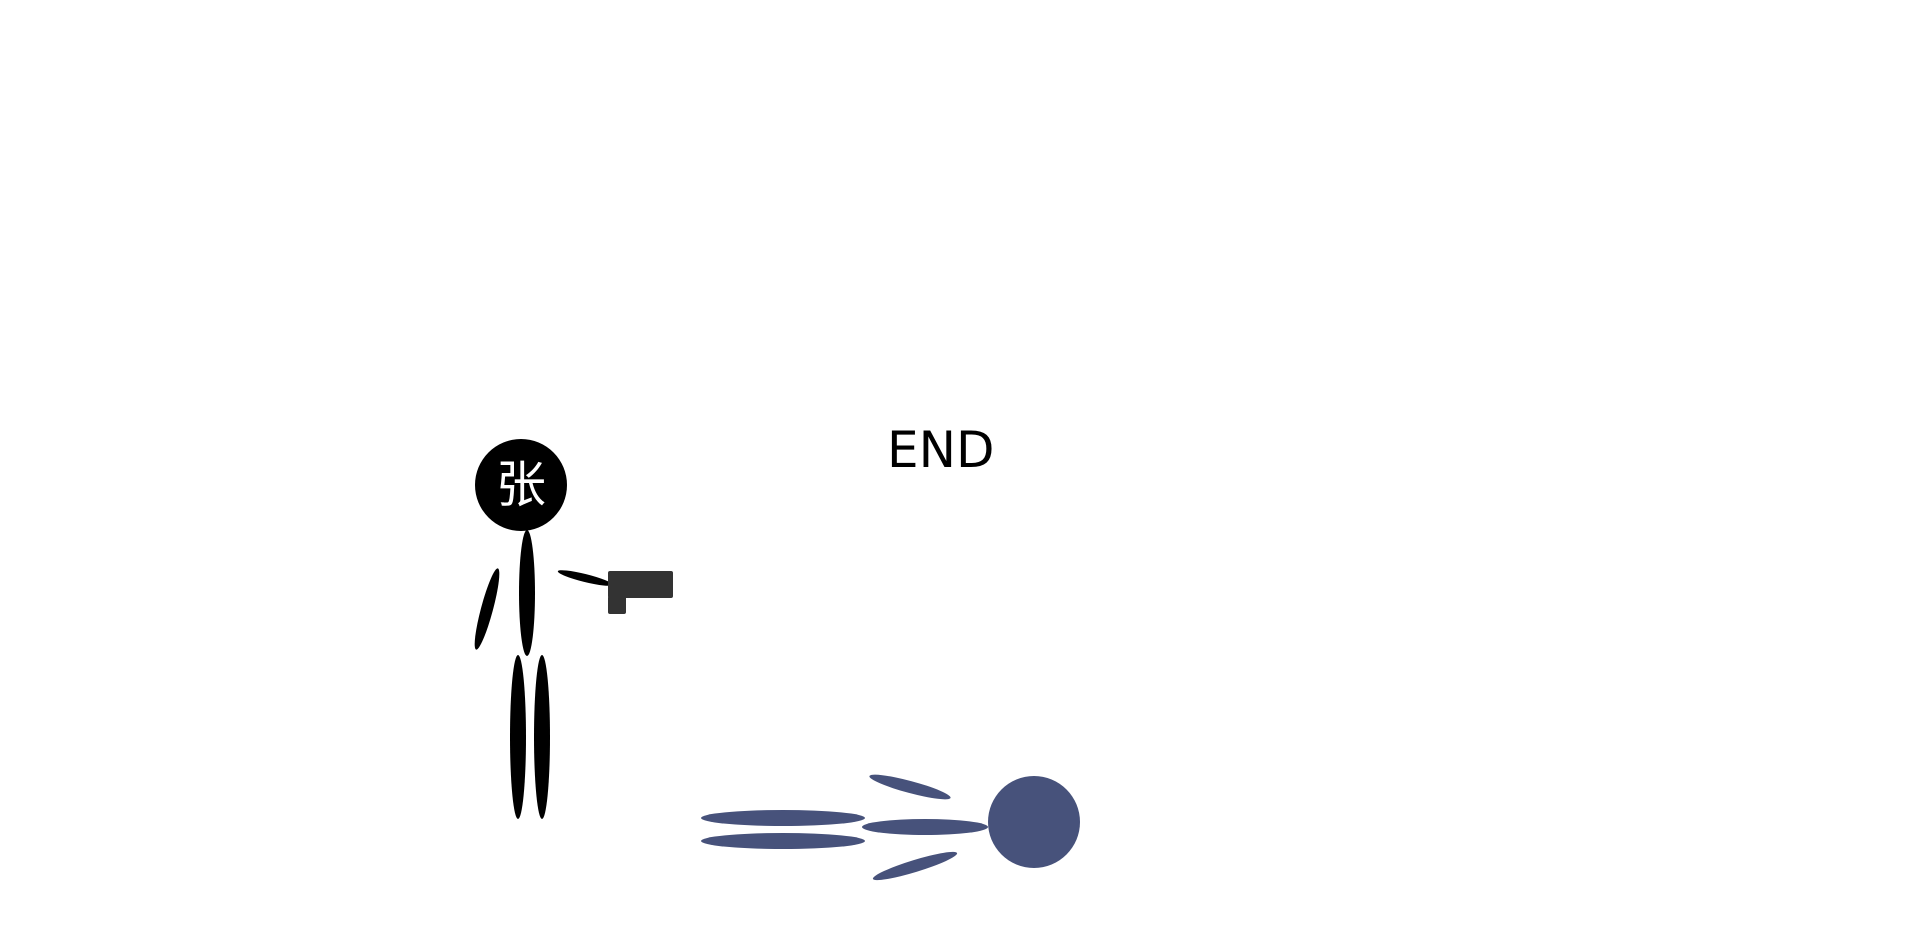 The image size is (1920, 940). Describe the element at coordinates (617, 605) in the screenshot. I see `gun-grip` at that location.